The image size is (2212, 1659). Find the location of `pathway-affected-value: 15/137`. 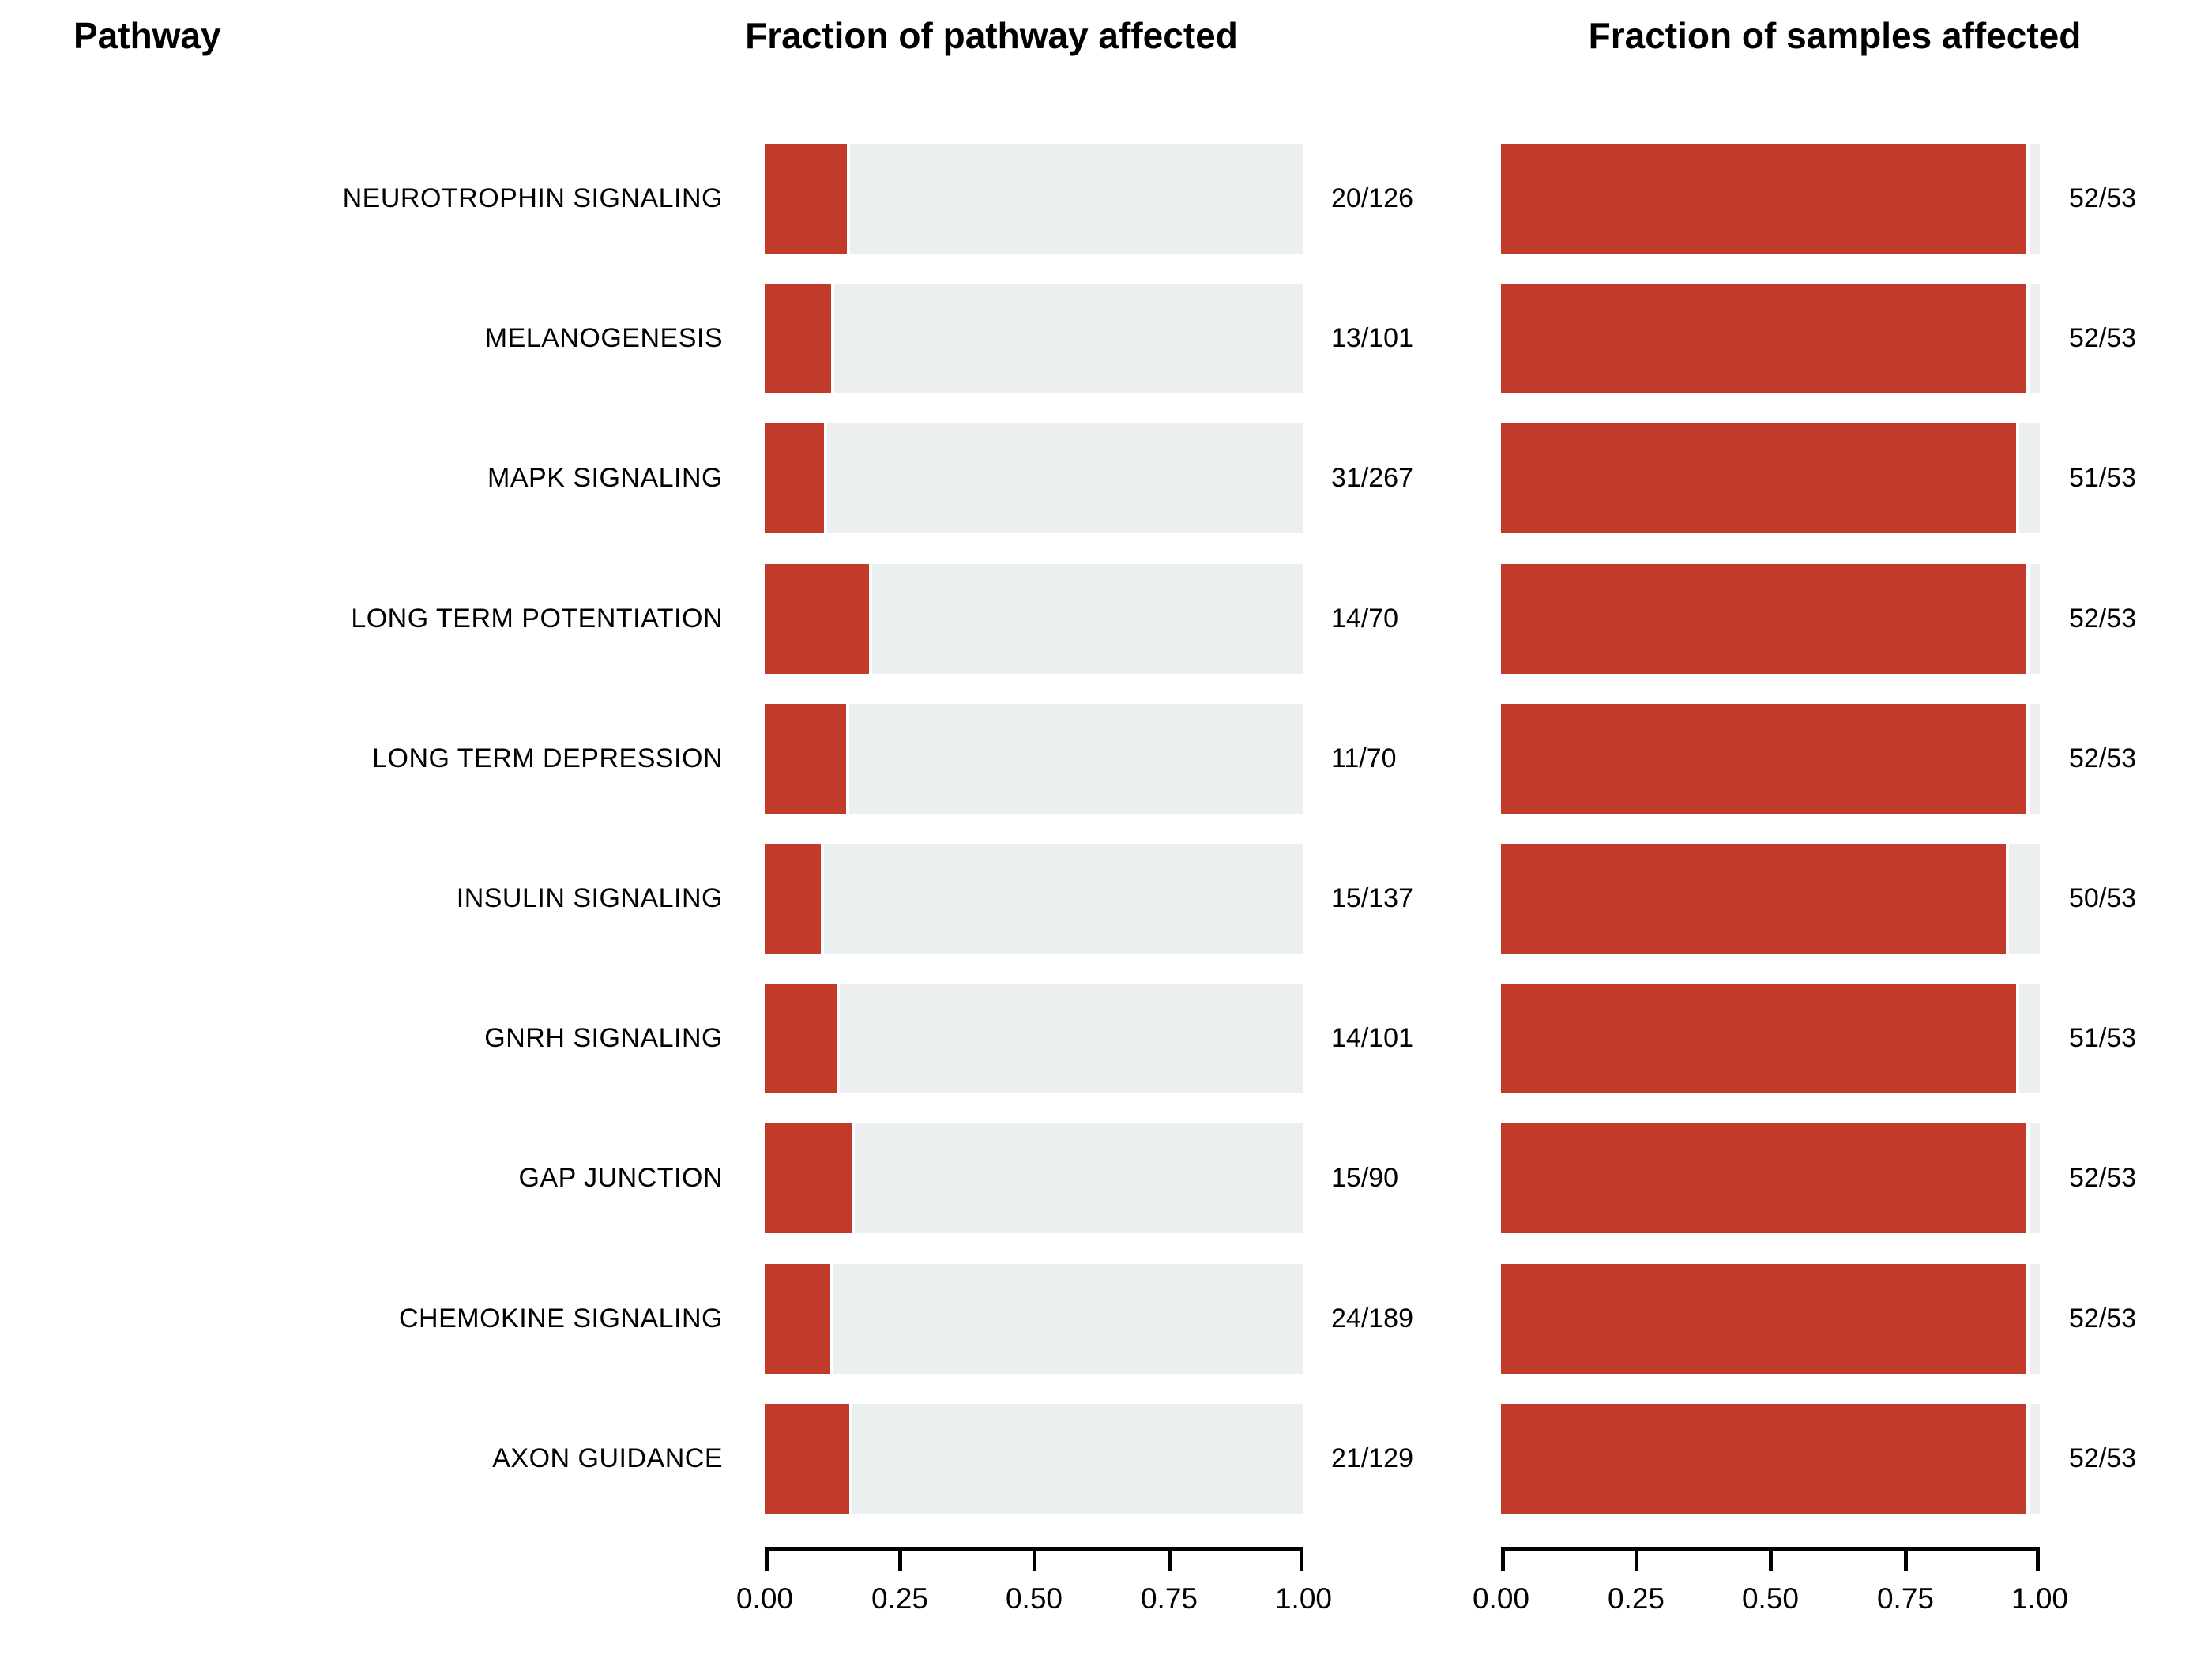

pathway-affected-value: 15/137 is located at coordinates (1372, 898).